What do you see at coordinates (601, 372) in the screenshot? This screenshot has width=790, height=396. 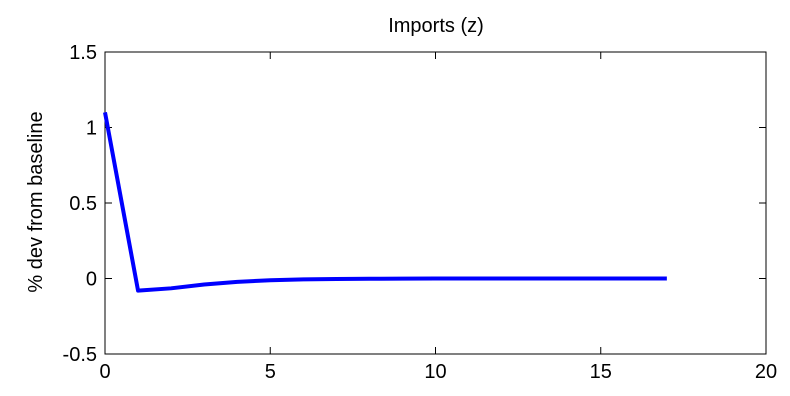 I see `x-tick-label: 15` at bounding box center [601, 372].